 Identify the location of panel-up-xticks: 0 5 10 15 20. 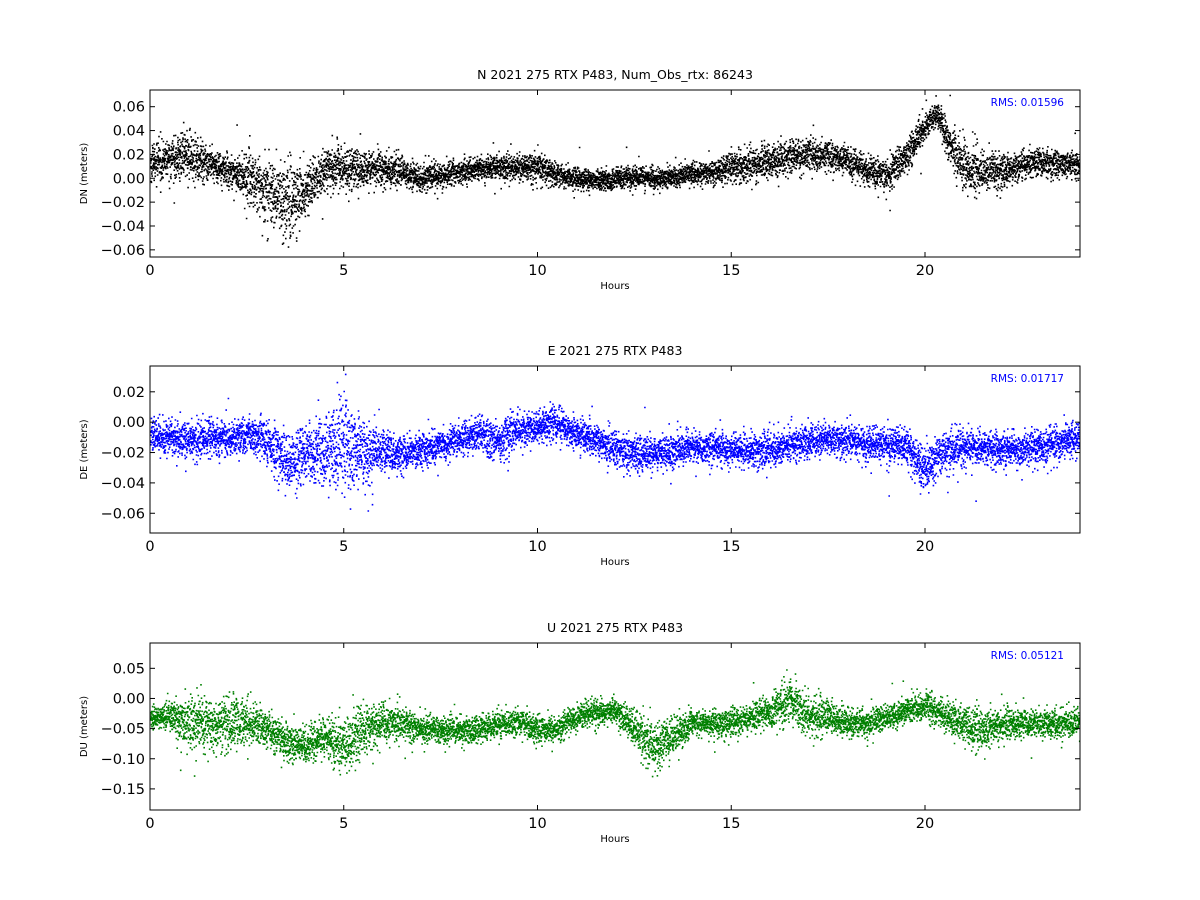
(539, 737).